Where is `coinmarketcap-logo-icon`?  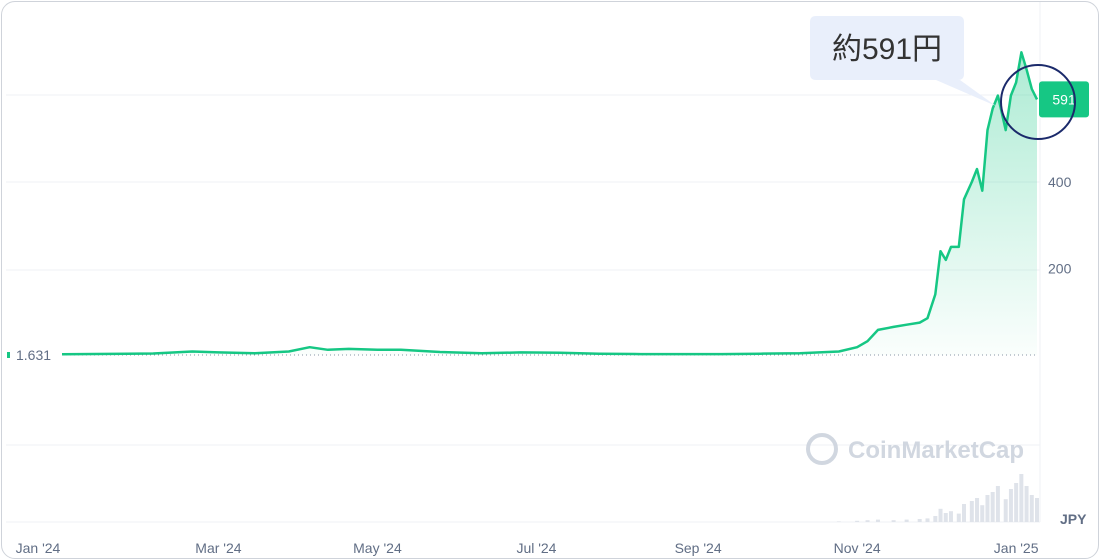
coinmarketcap-logo-icon is located at coordinates (822, 449).